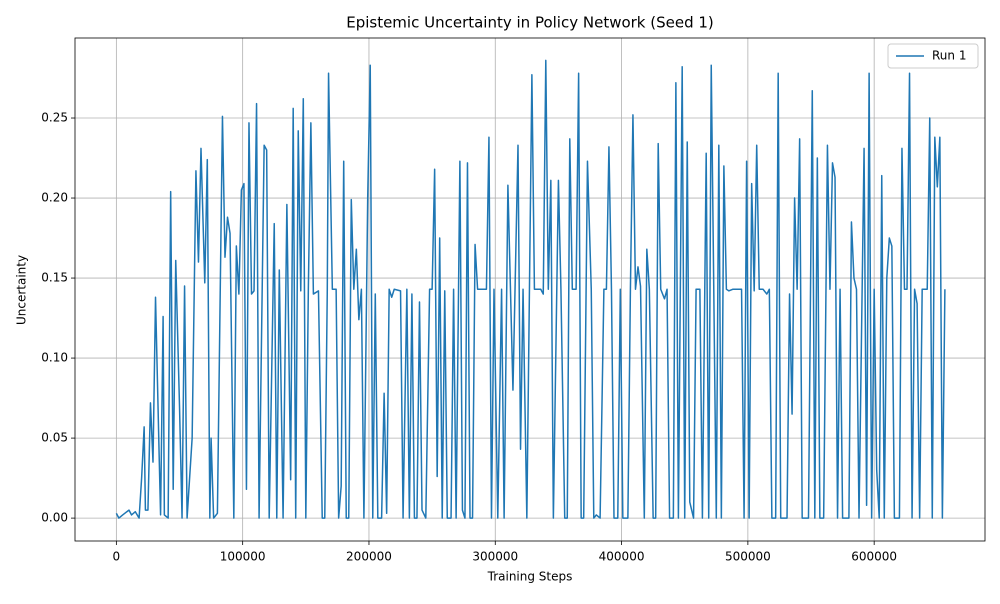 Image resolution: width=1000 pixels, height=604 pixels. I want to click on y-tick-label: 0.10, so click(54, 358).